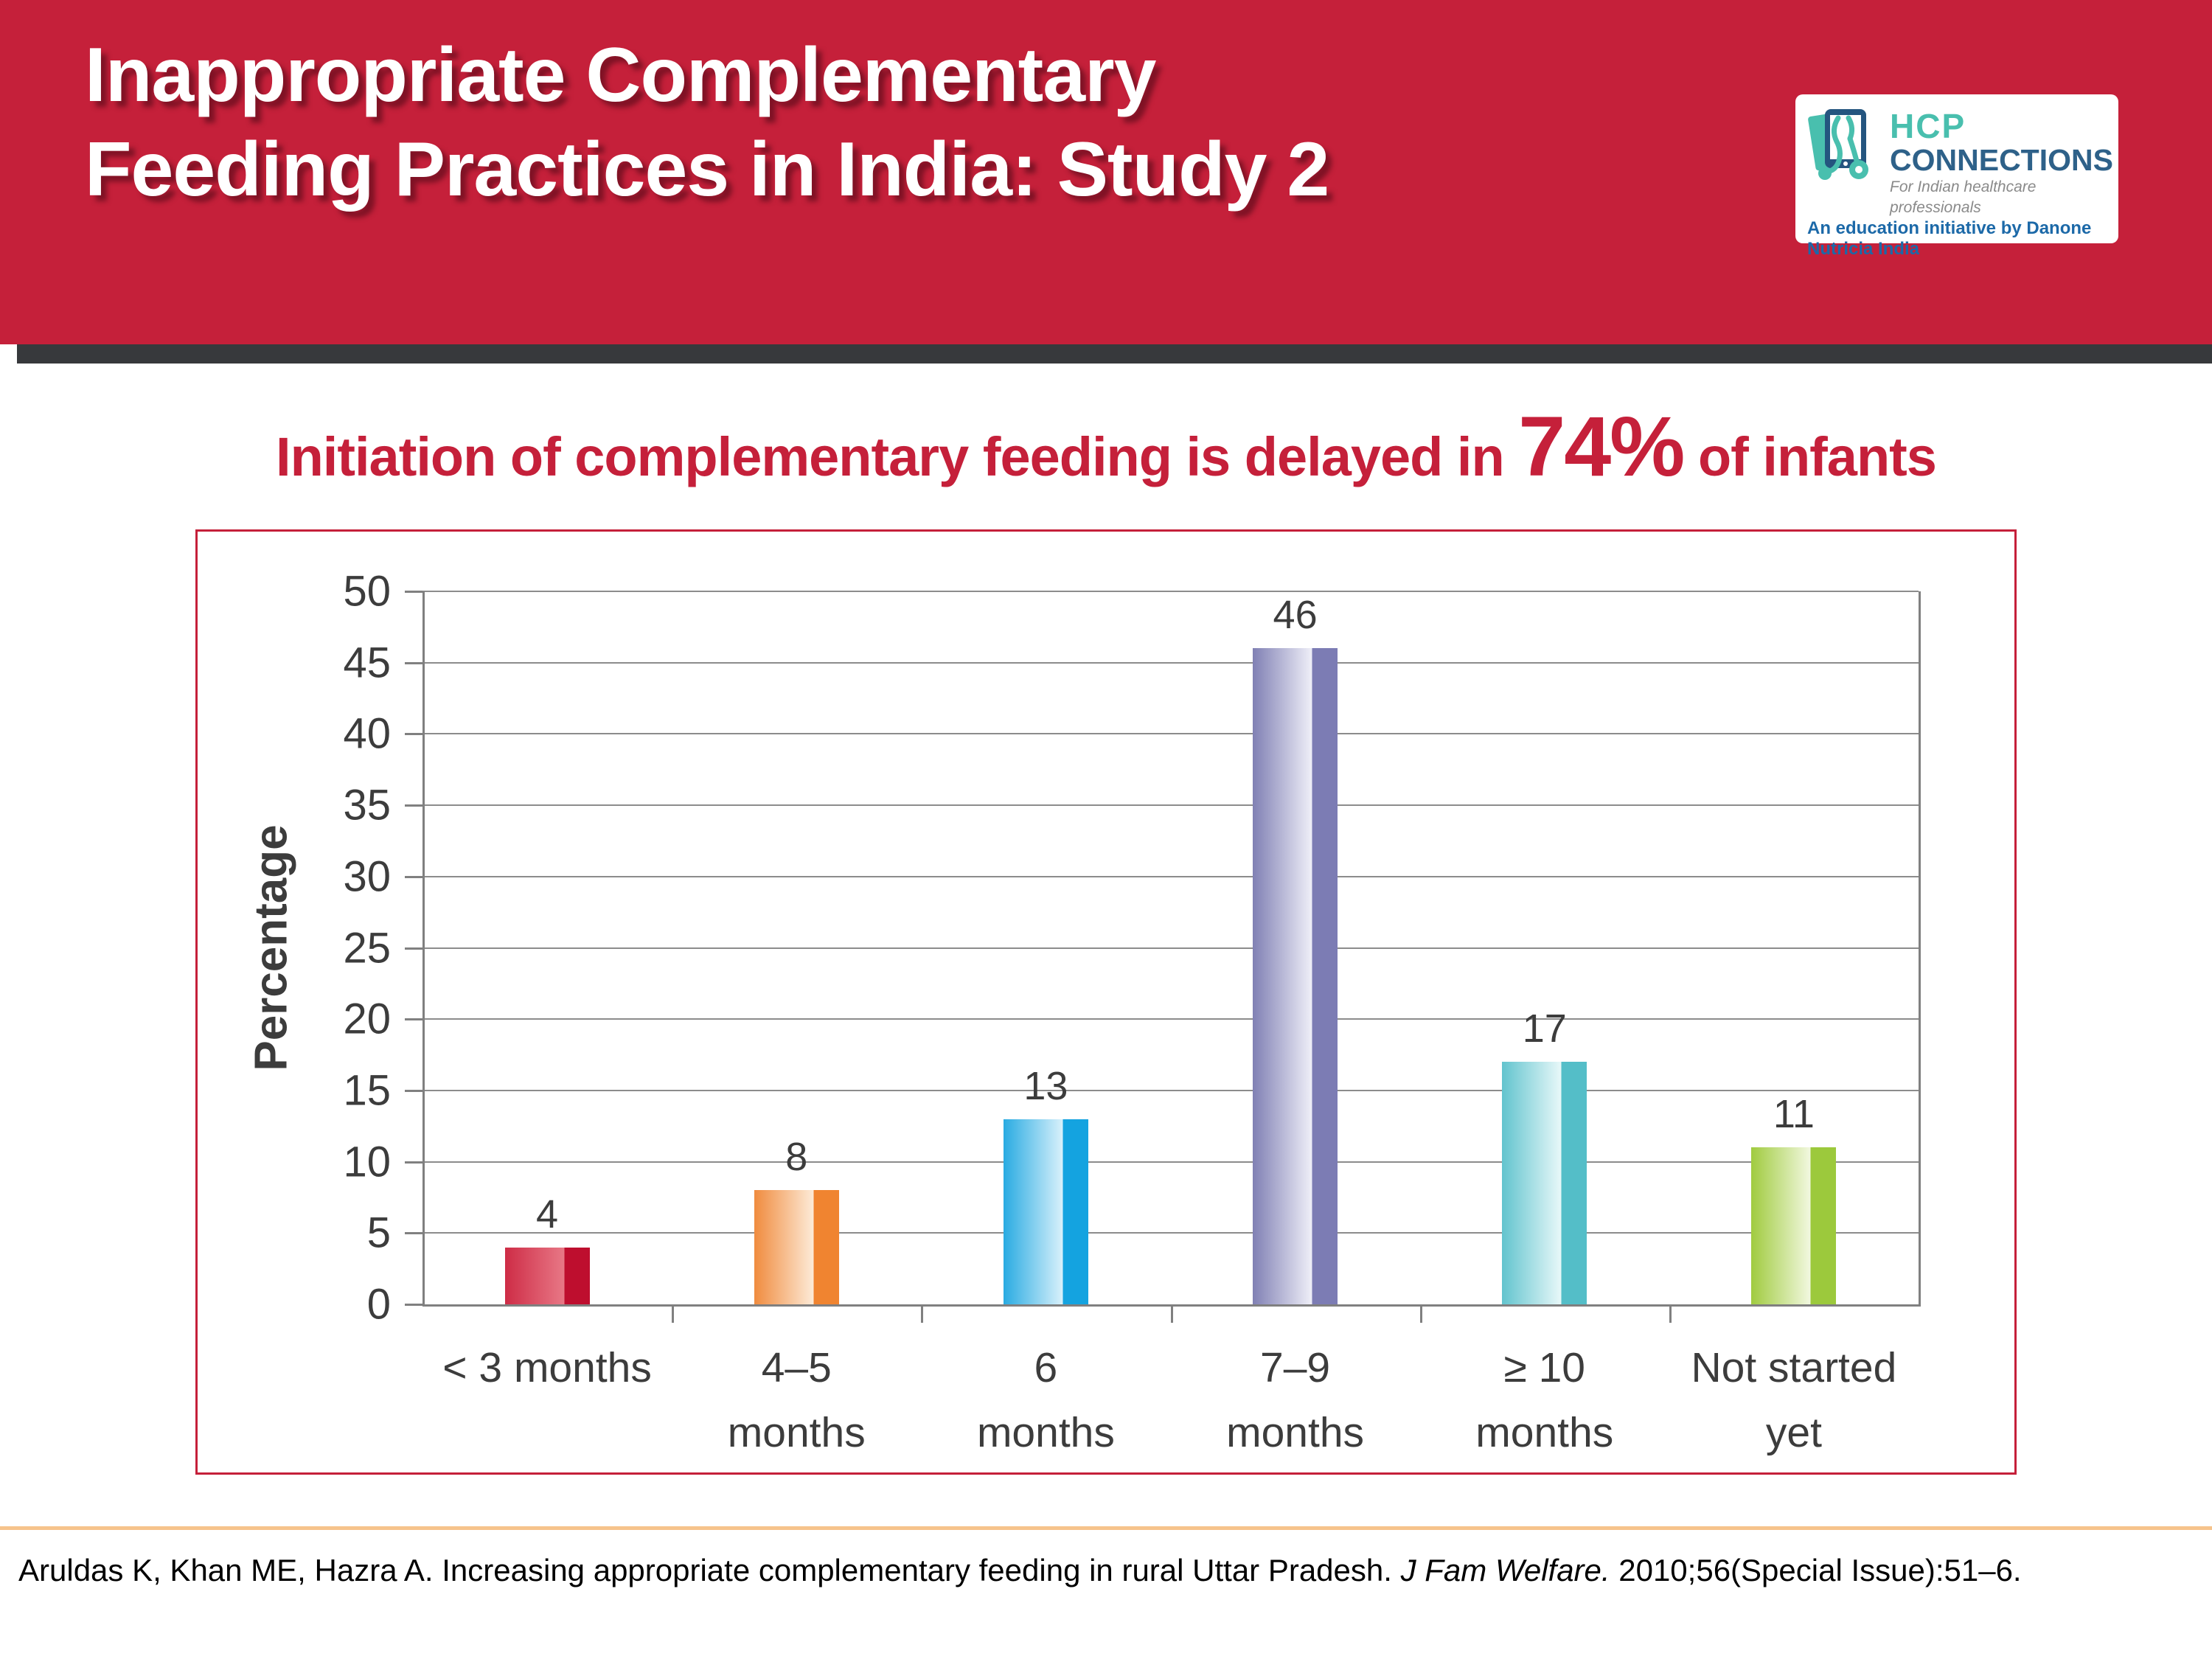  I want to click on x-category-label-line: < 3 months, so click(547, 1367).